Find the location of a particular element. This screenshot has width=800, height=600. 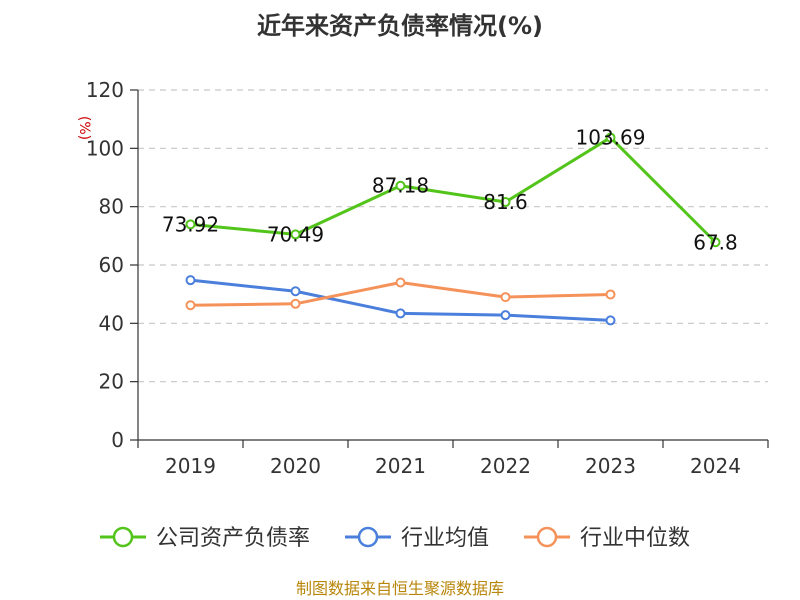

y-tick-label: 100 is located at coordinates (105, 148).